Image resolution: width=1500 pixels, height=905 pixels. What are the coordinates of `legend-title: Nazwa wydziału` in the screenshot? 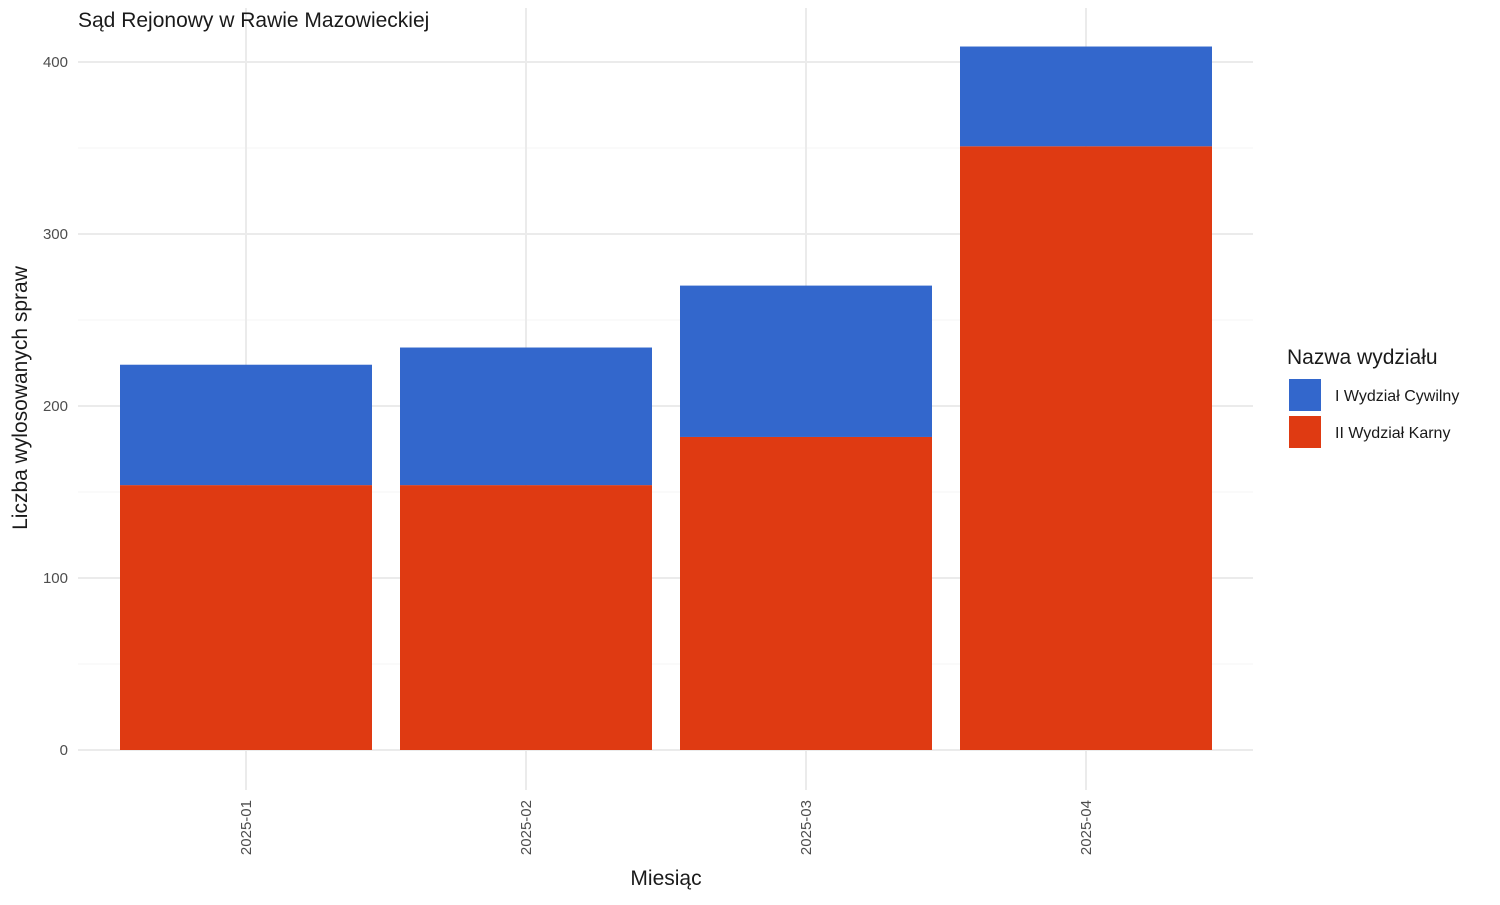 It's located at (1362, 357).